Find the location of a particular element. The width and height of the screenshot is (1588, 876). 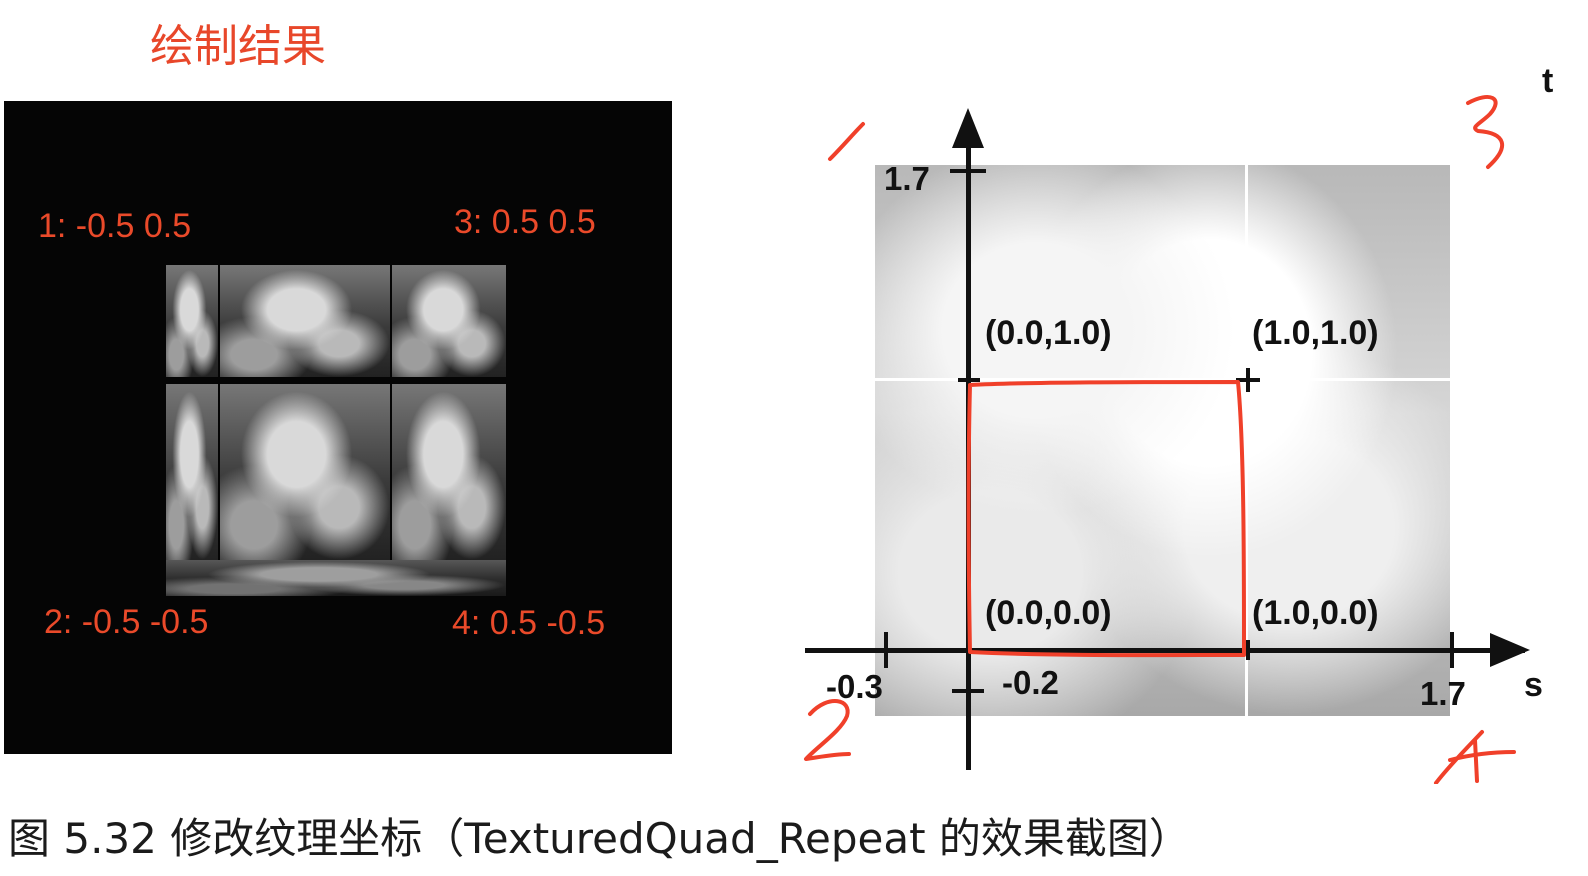

texture-horizontal-seam is located at coordinates (1162, 379).